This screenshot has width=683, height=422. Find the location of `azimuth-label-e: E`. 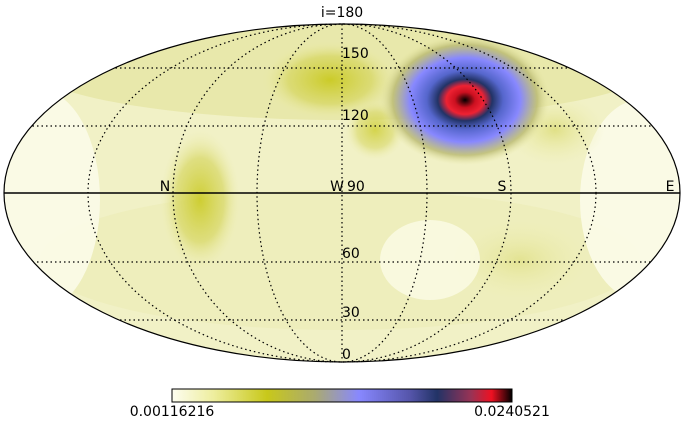

azimuth-label-e: E is located at coordinates (670, 187).